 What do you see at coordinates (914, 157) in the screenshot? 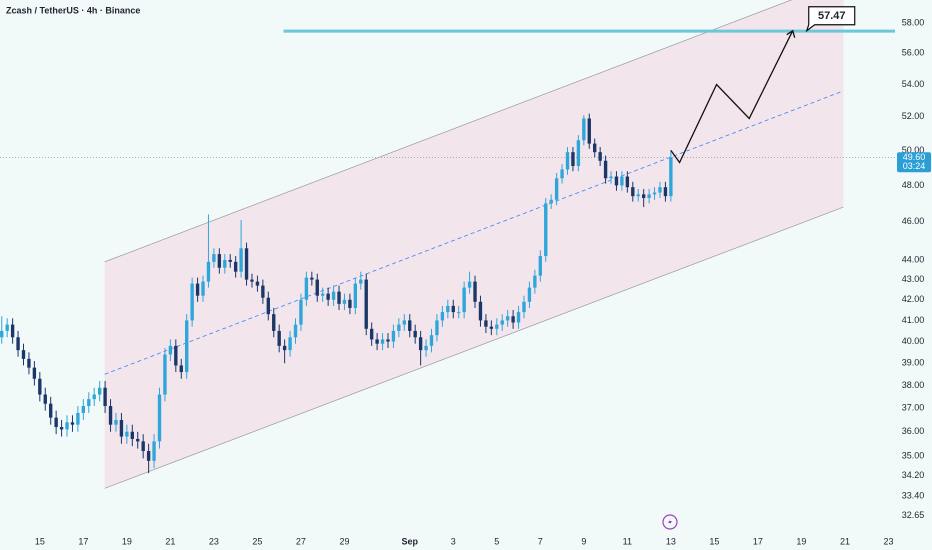
I see `last-price-label: 49.60` at bounding box center [914, 157].